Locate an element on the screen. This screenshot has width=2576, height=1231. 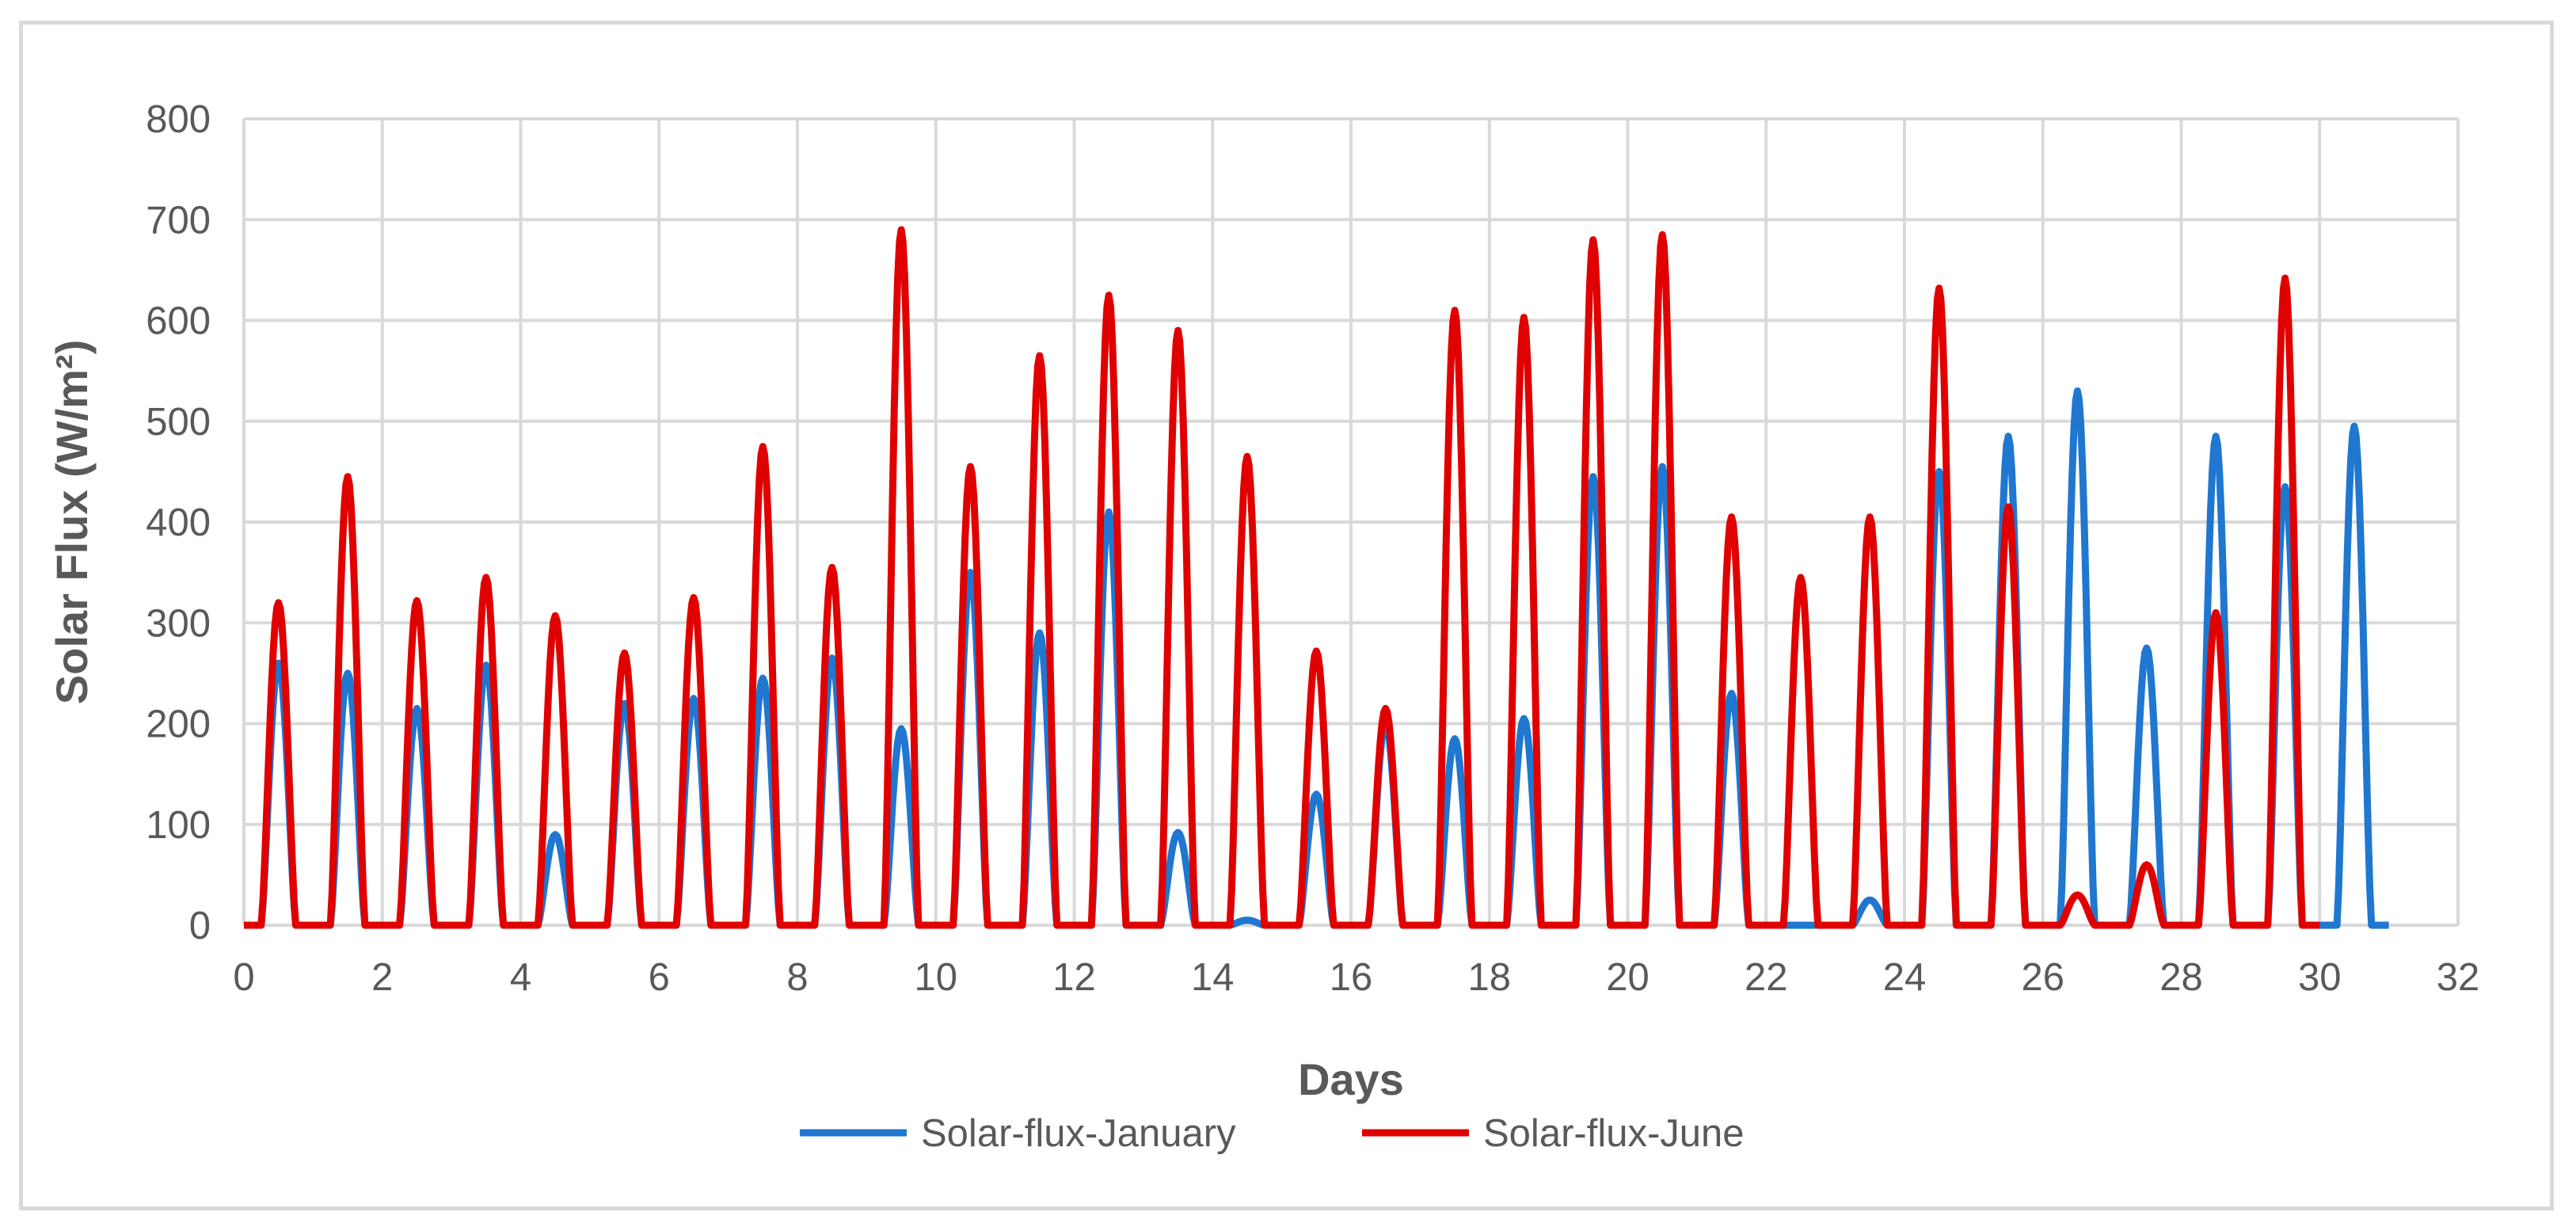
x-tick-label: 12 is located at coordinates (1074, 977).